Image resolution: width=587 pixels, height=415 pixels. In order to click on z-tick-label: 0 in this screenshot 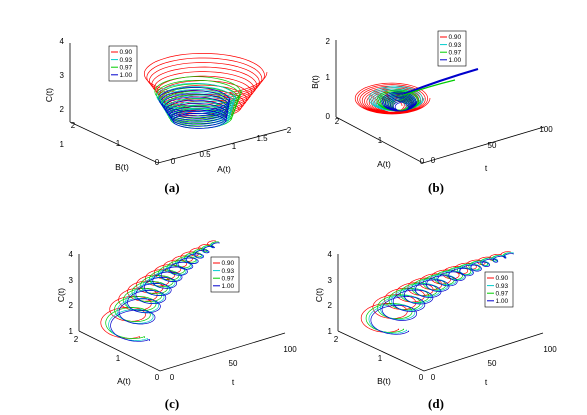, I will do `click(328, 116)`.